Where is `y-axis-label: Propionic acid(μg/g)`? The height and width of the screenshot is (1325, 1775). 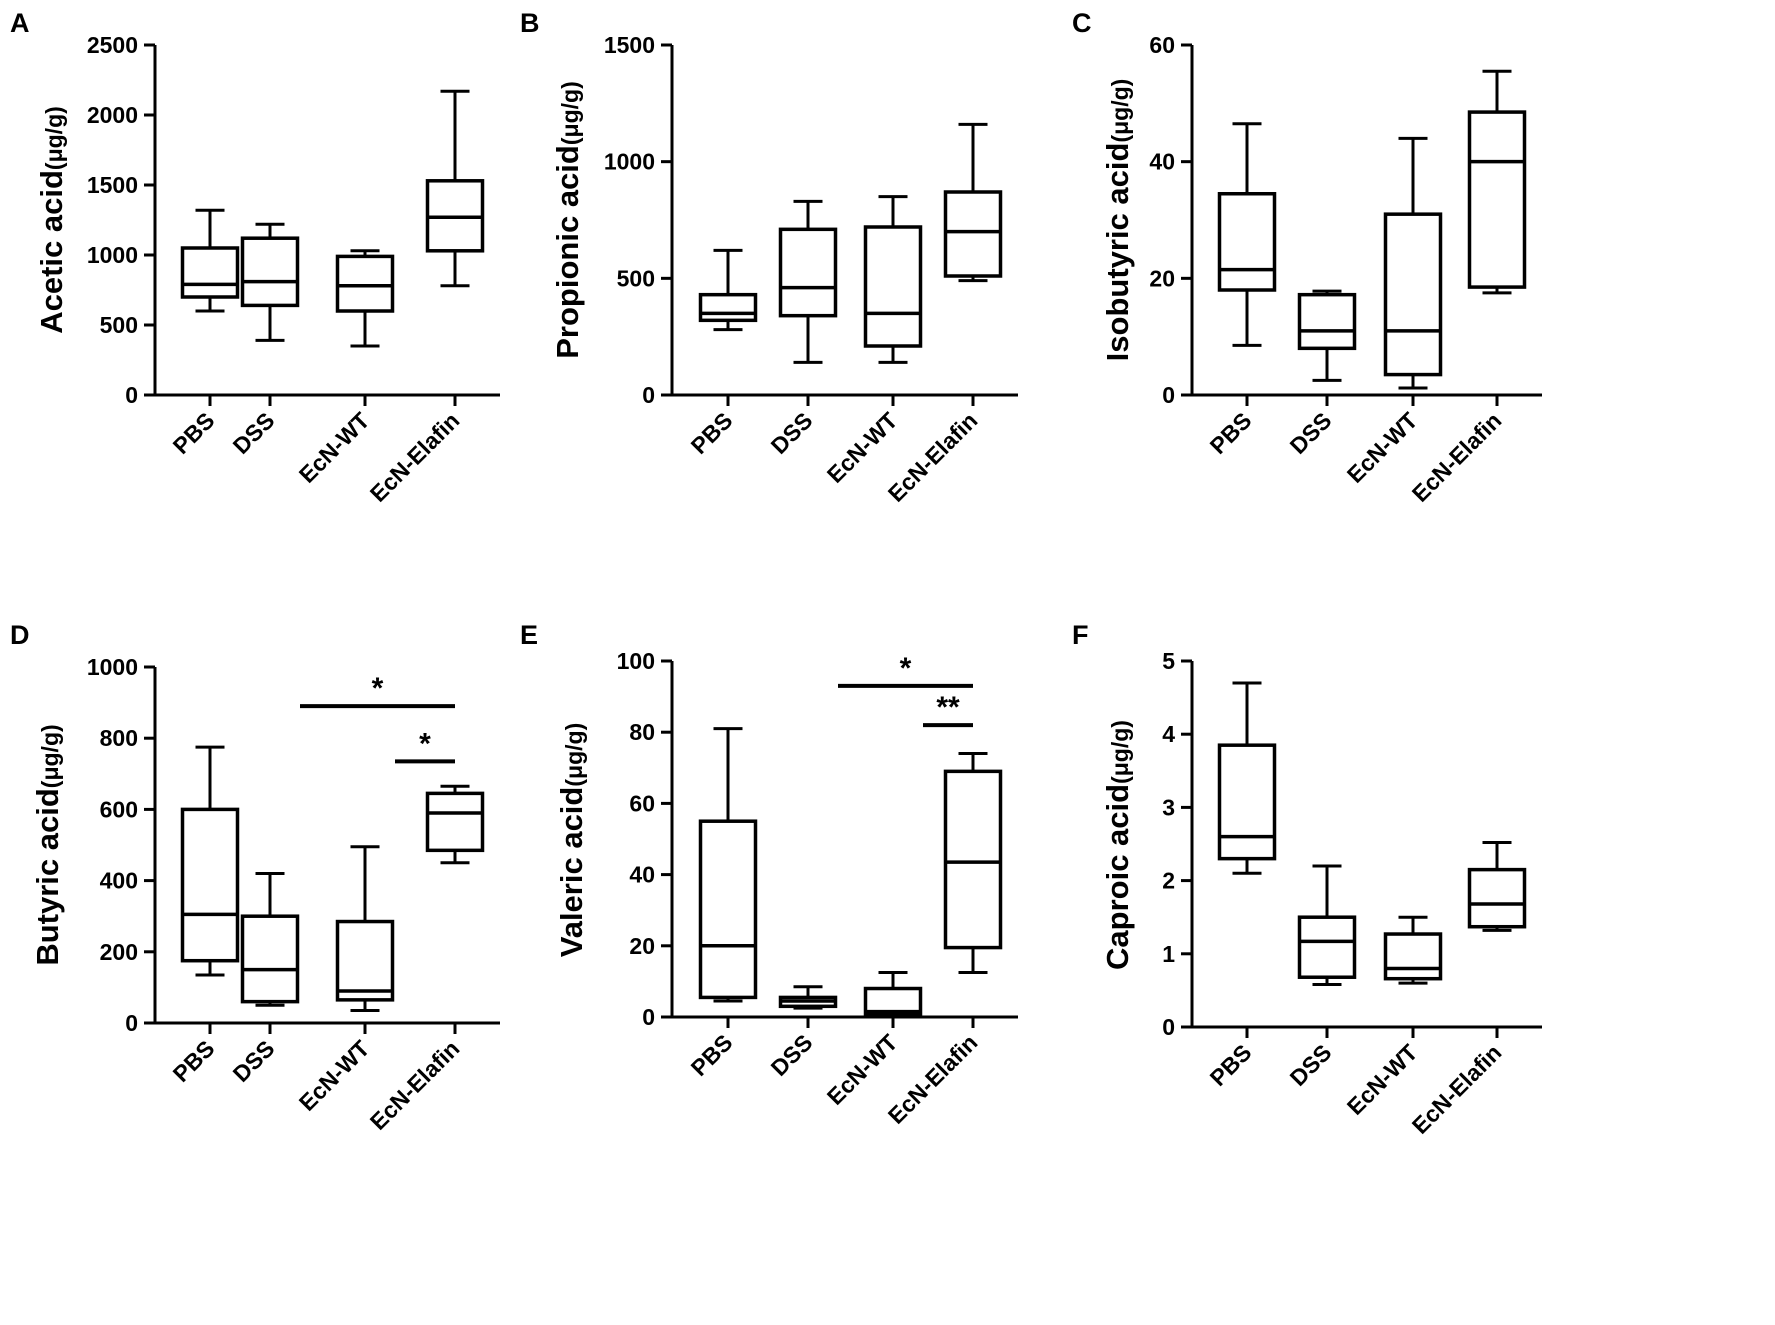
y-axis-label: Propionic acid(μg/g) is located at coordinates (567, 220).